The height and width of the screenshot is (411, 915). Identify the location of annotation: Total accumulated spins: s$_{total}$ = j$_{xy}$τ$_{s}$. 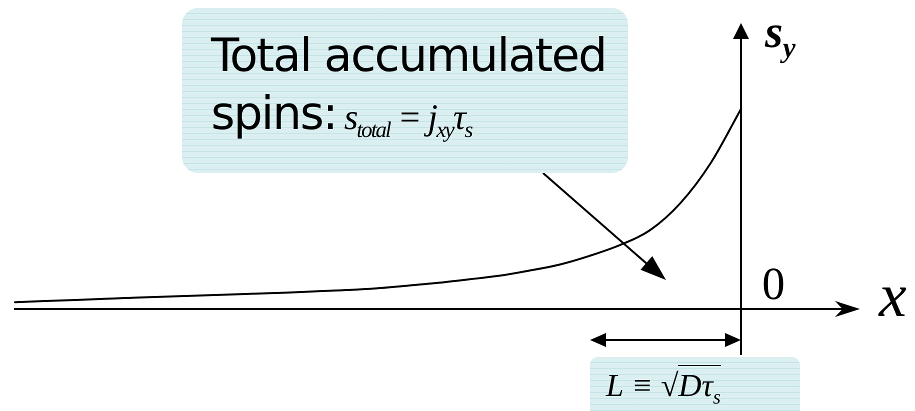
(409, 84).